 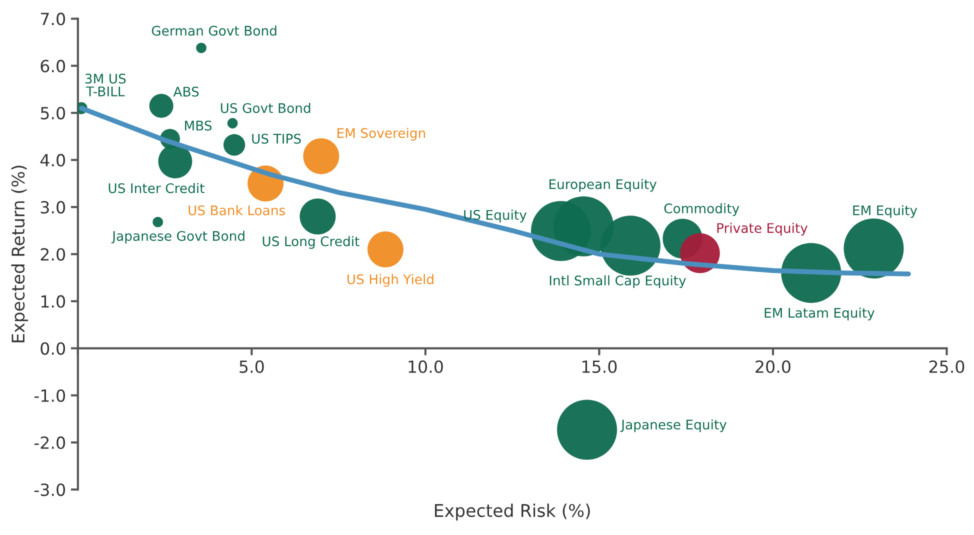 What do you see at coordinates (618, 281) in the screenshot?
I see `annotation: Intl Small Cap Equity` at bounding box center [618, 281].